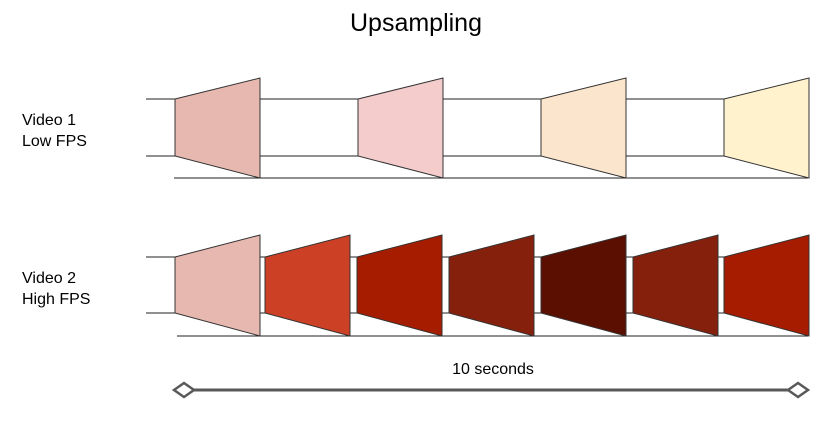 The width and height of the screenshot is (832, 421). Describe the element at coordinates (415, 23) in the screenshot. I see `diagram-title: Upsampling` at that location.